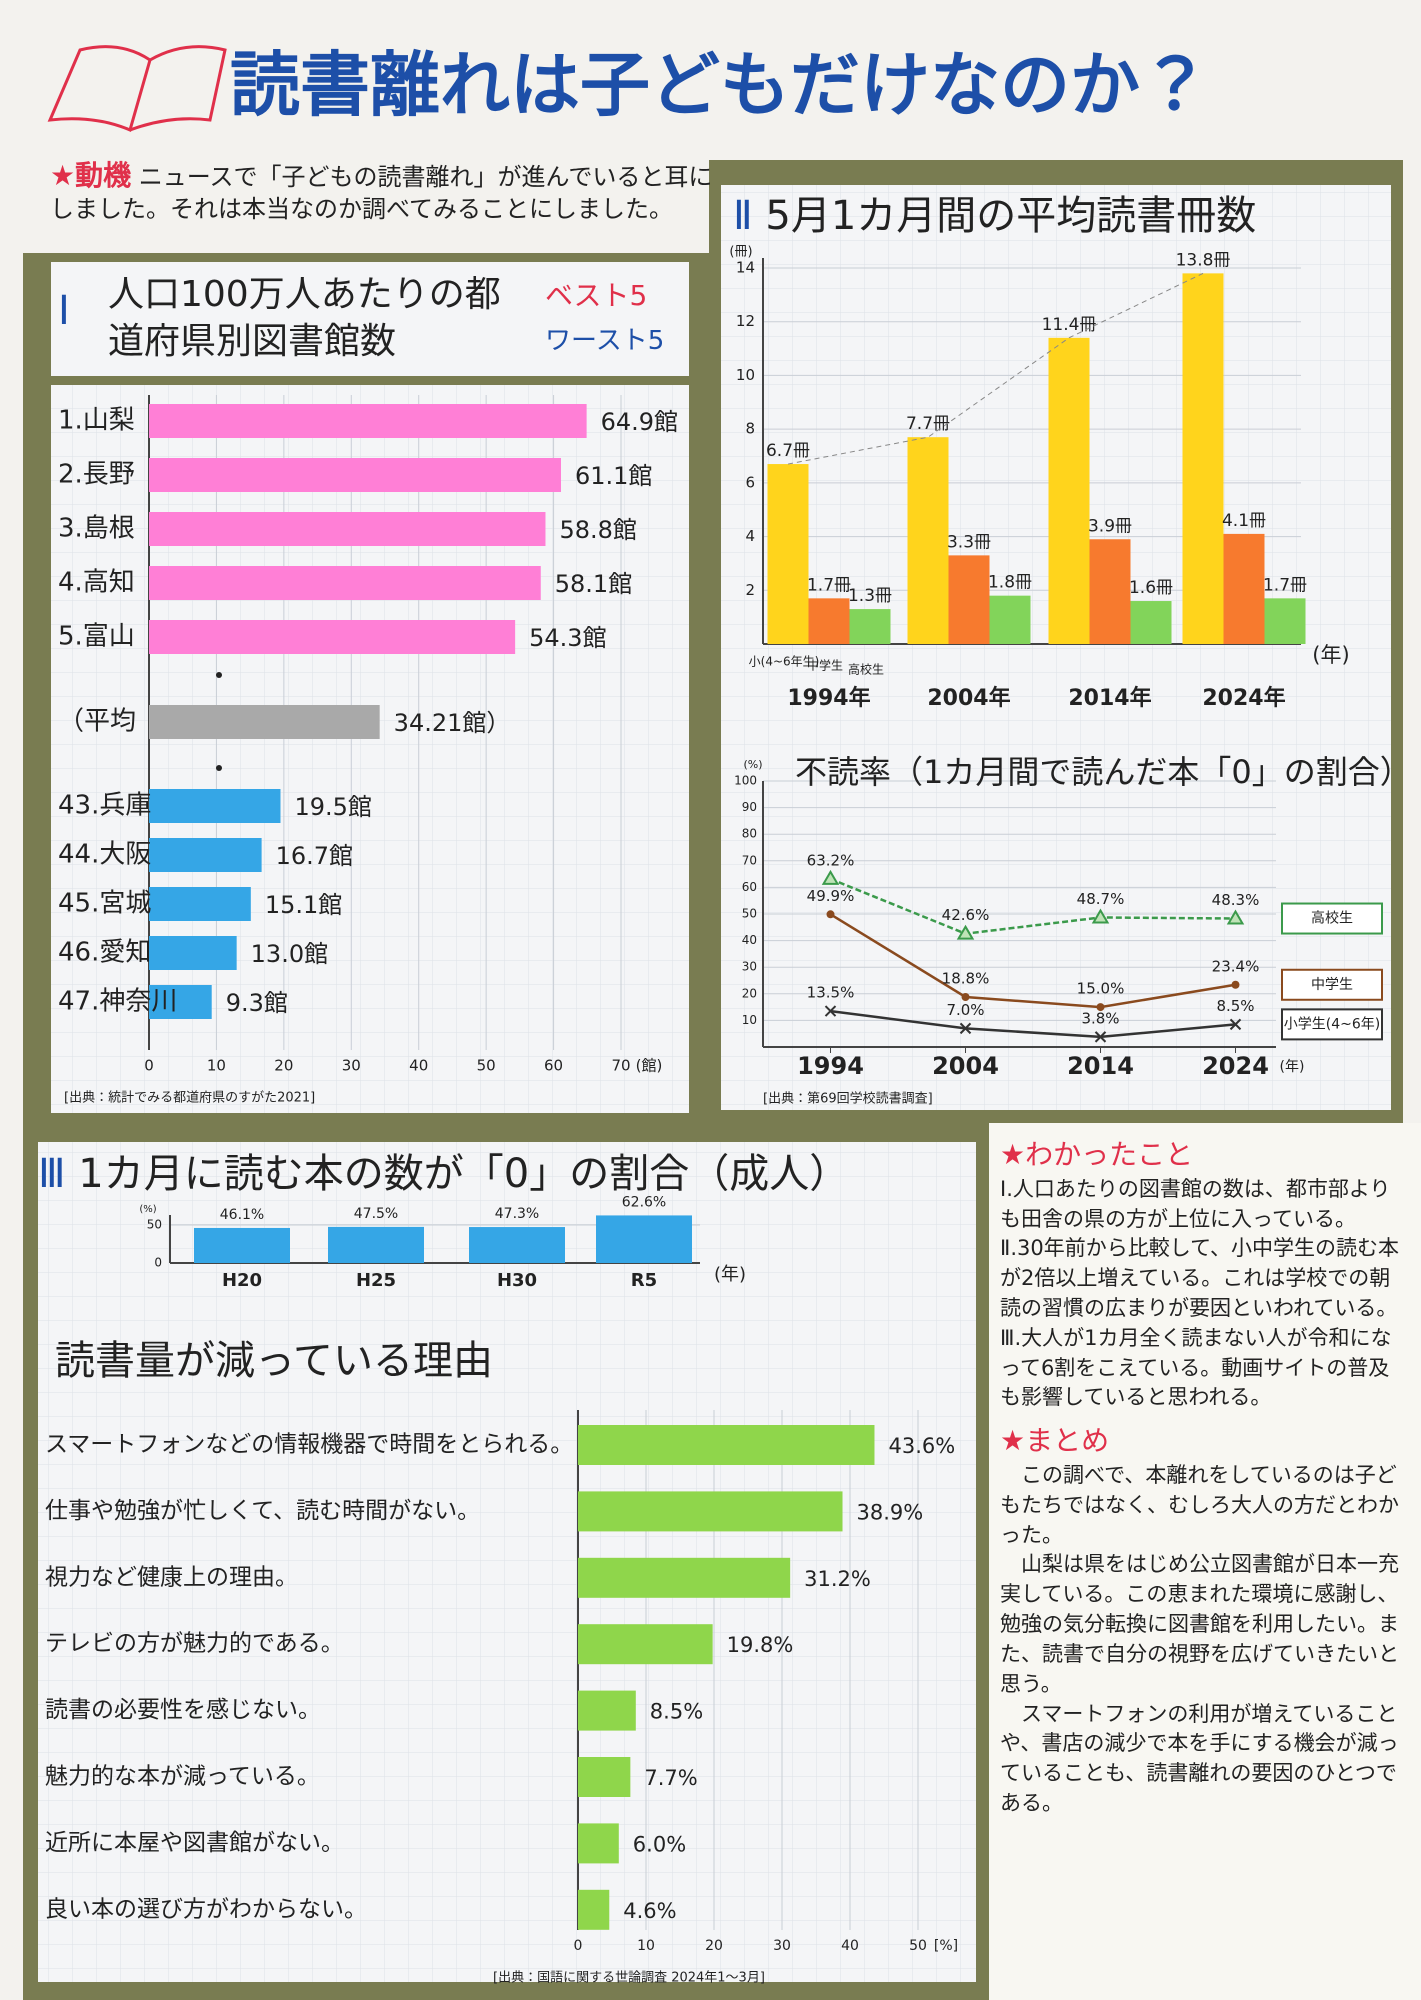 This screenshot has width=1421, height=2000. I want to click on category-label: （平均, so click(97, 722).